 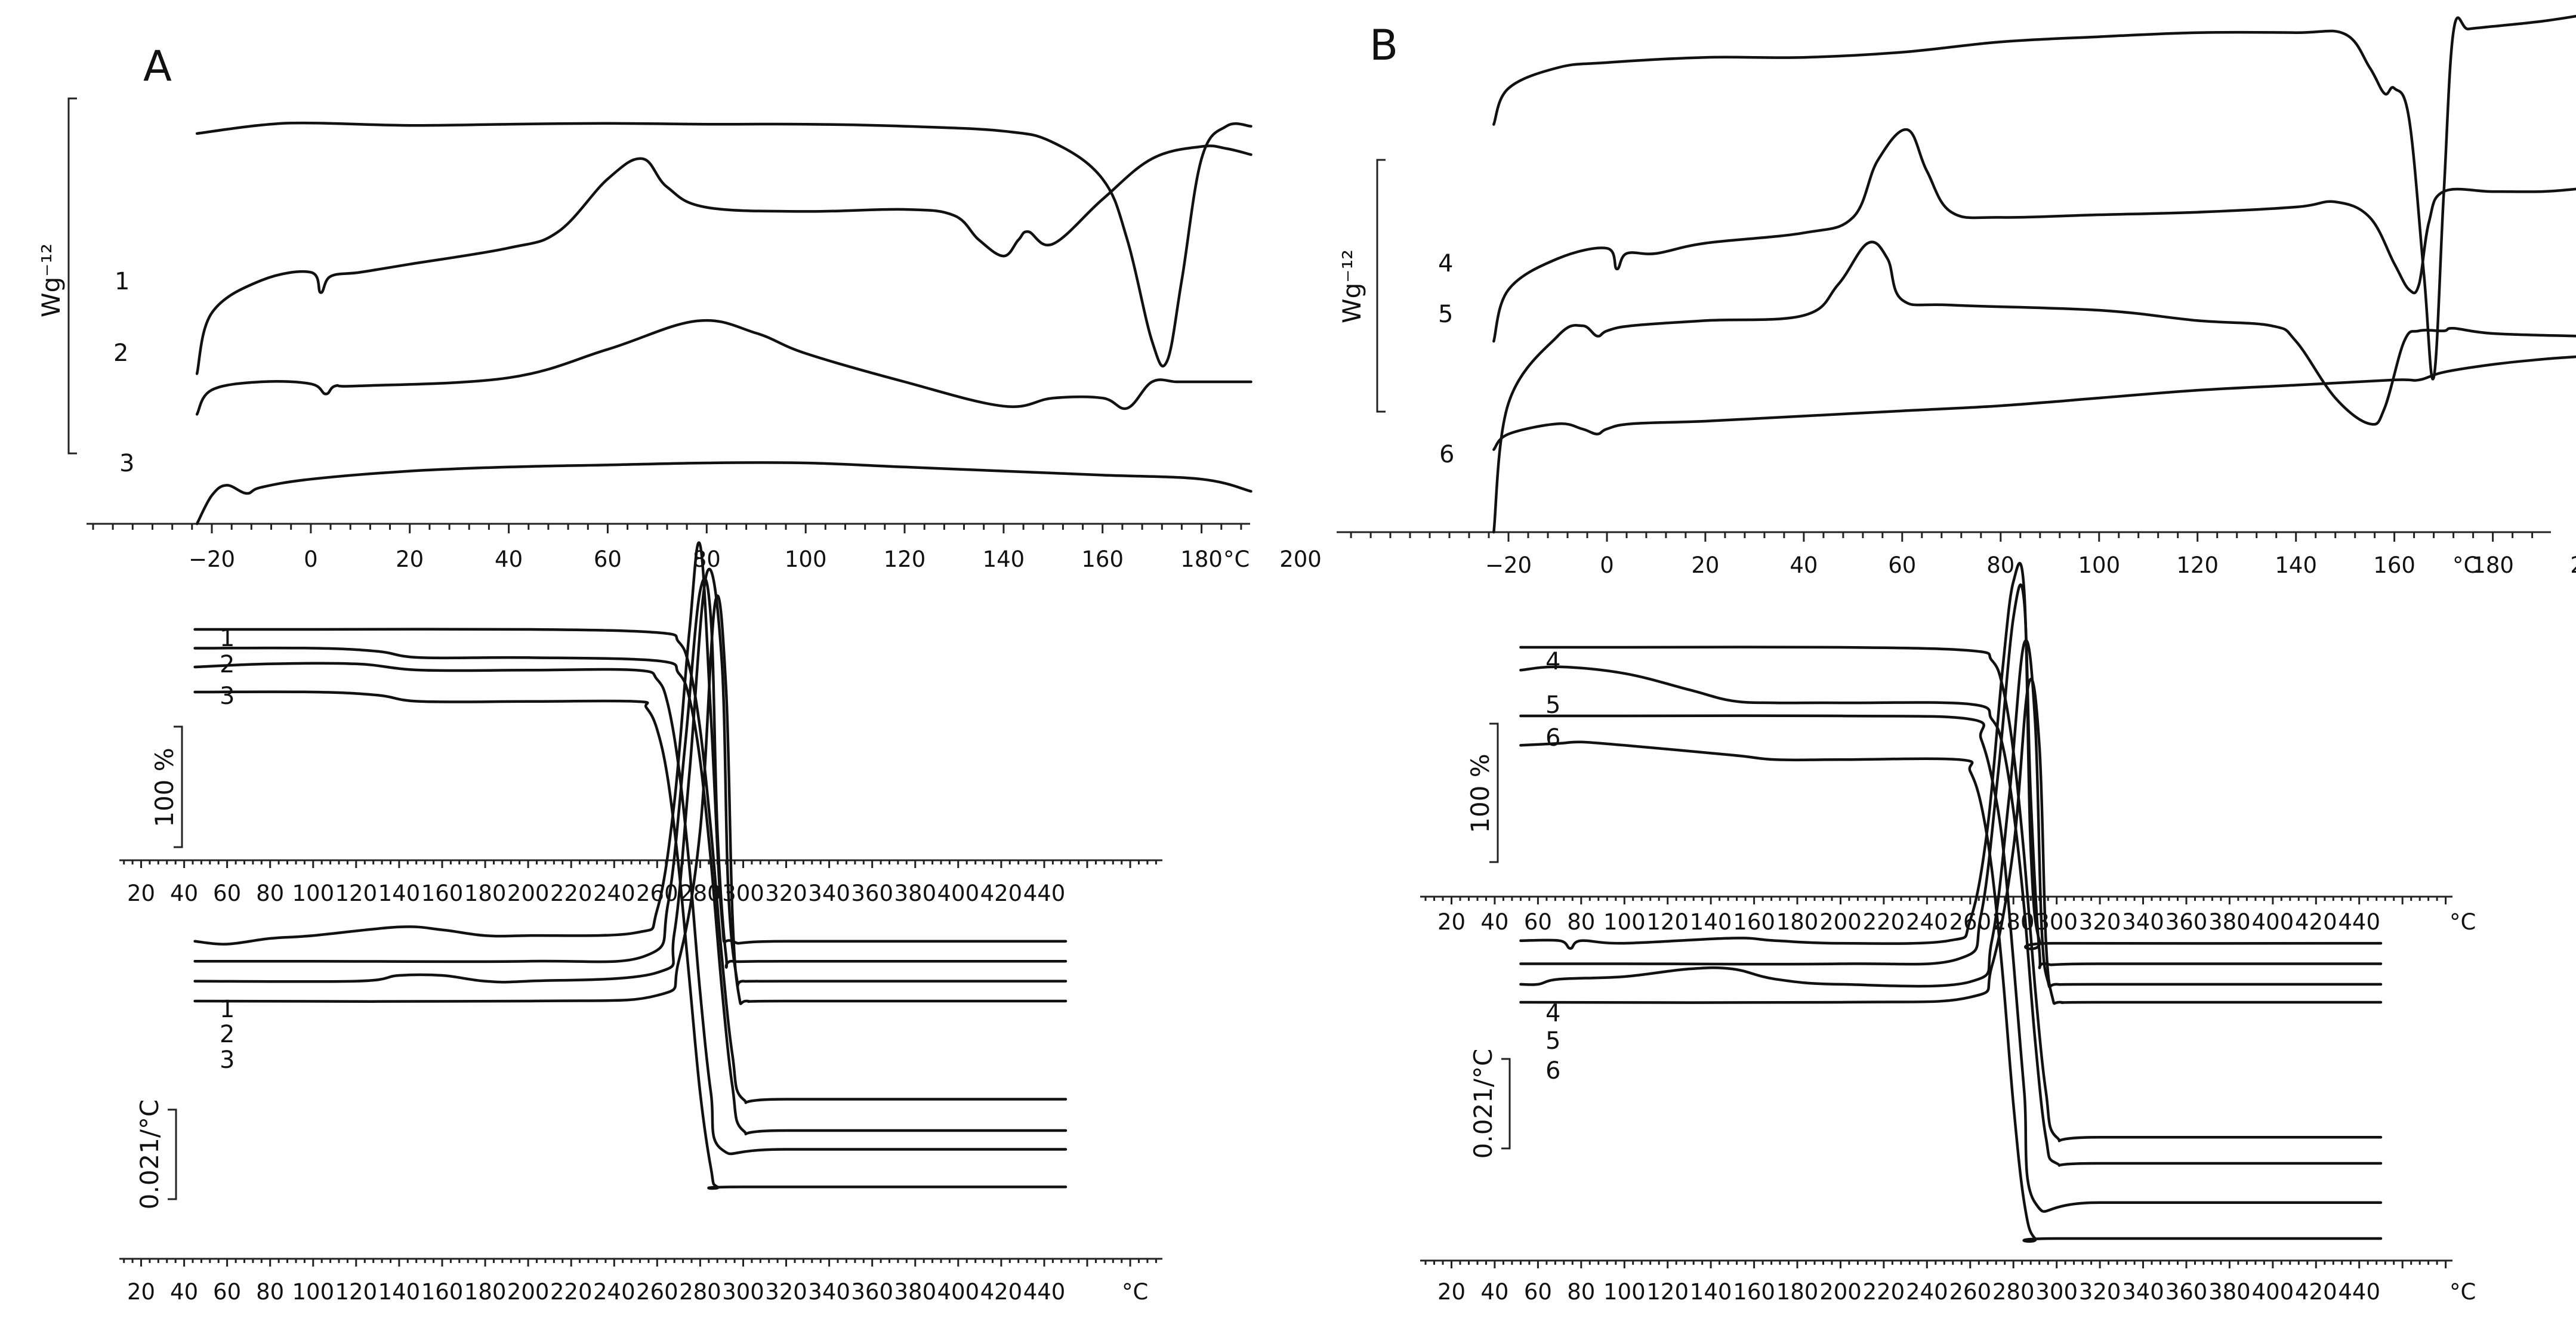 What do you see at coordinates (1446, 454) in the screenshot?
I see `series-label-6: 6` at bounding box center [1446, 454].